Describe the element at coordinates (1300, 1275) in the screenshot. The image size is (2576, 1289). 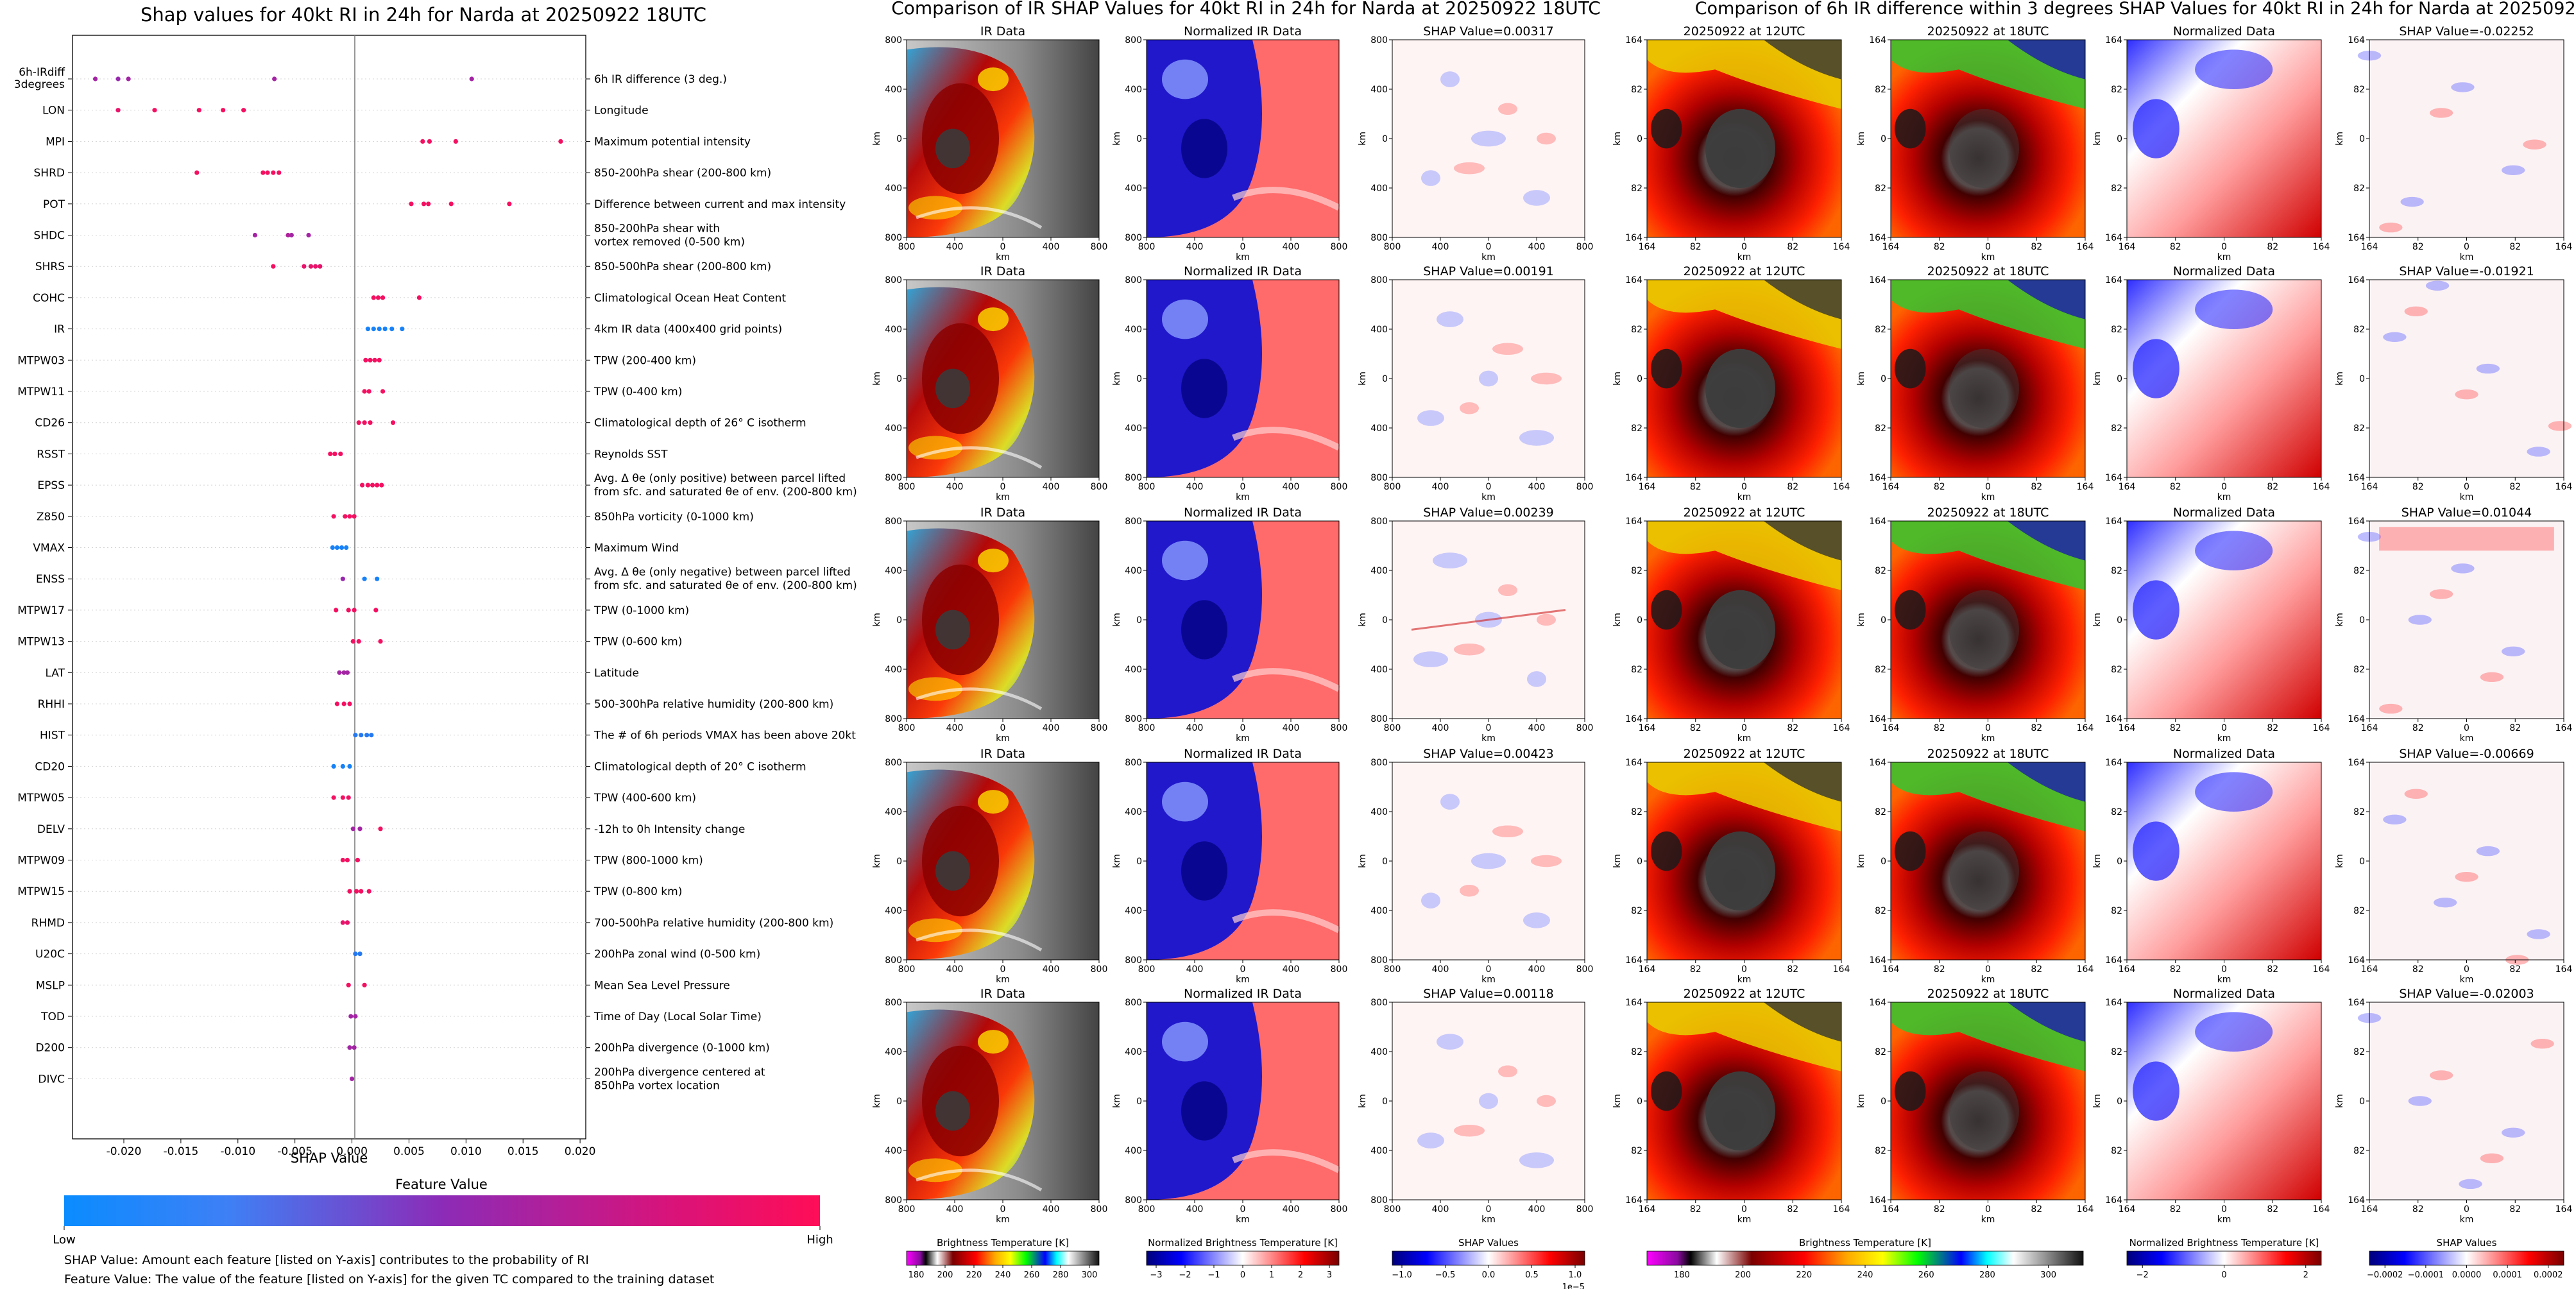
I see `colorbar-tick-label: 2` at that location.